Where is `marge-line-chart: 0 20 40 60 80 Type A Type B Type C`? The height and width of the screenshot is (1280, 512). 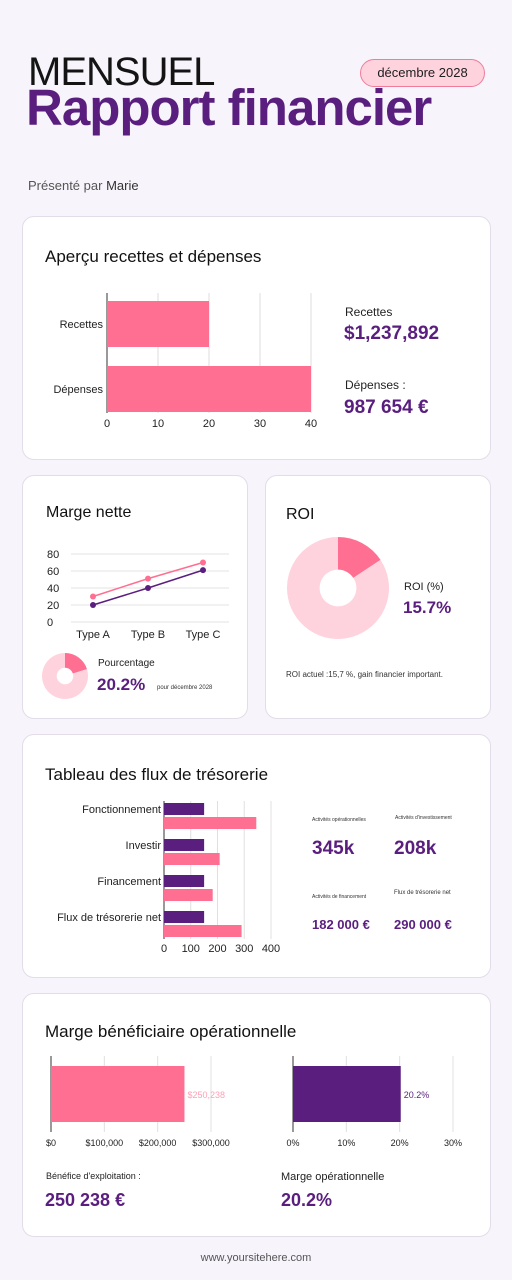
marge-line-chart: 0 20 40 60 80 Type A Type B Type C is located at coordinates (138, 595).